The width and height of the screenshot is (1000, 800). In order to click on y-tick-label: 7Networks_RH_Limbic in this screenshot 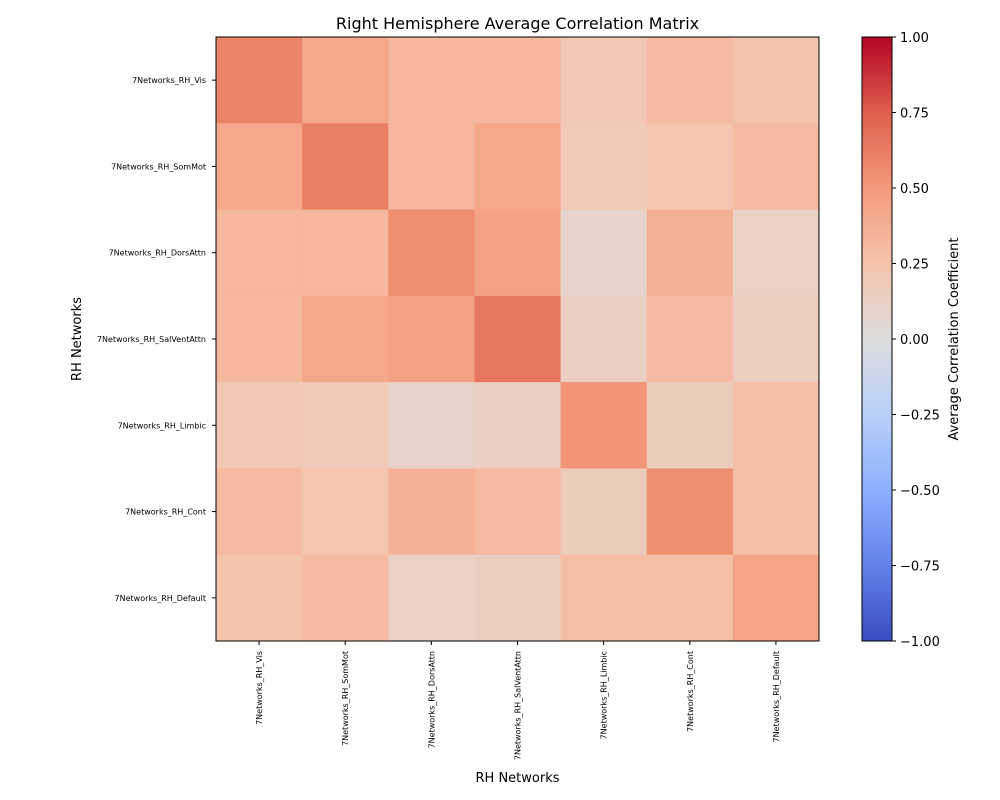, I will do `click(162, 425)`.